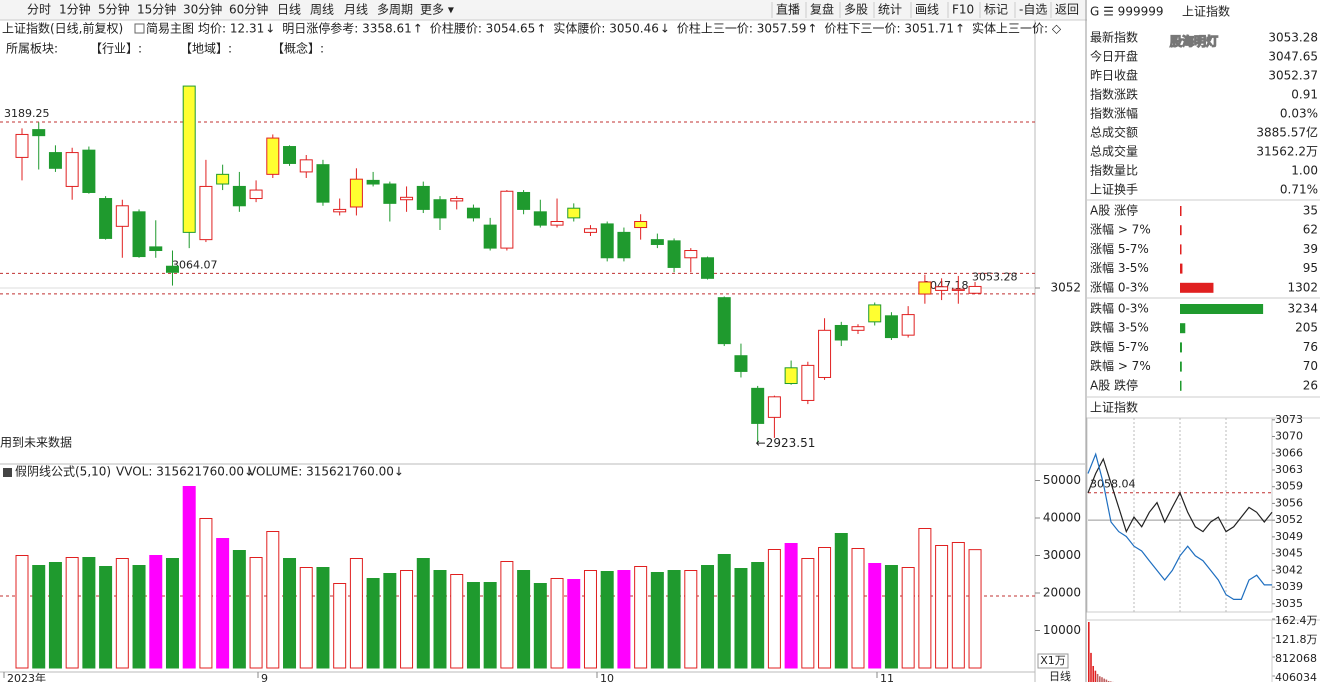  Describe the element at coordinates (1310, 385) in the screenshot. I see `breadth-count: 26` at that location.